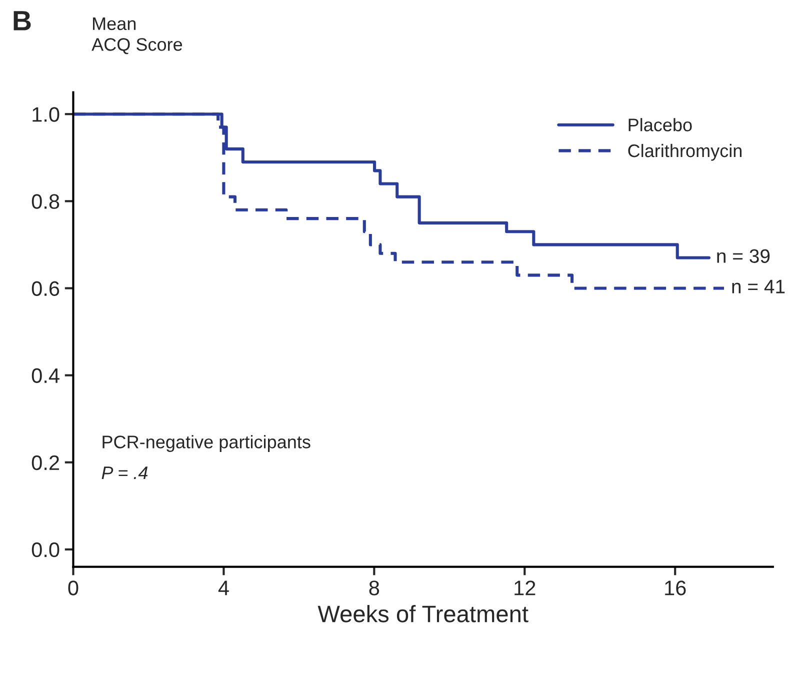 The image size is (796, 674). I want to click on x-axis-title: Weeks of Treatment, so click(423, 613).